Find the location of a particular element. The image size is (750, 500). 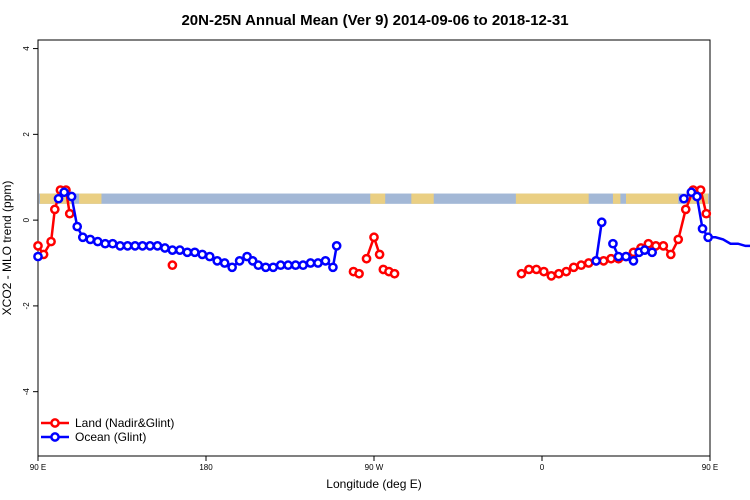

y-tick-label: 2 is located at coordinates (26, 134).